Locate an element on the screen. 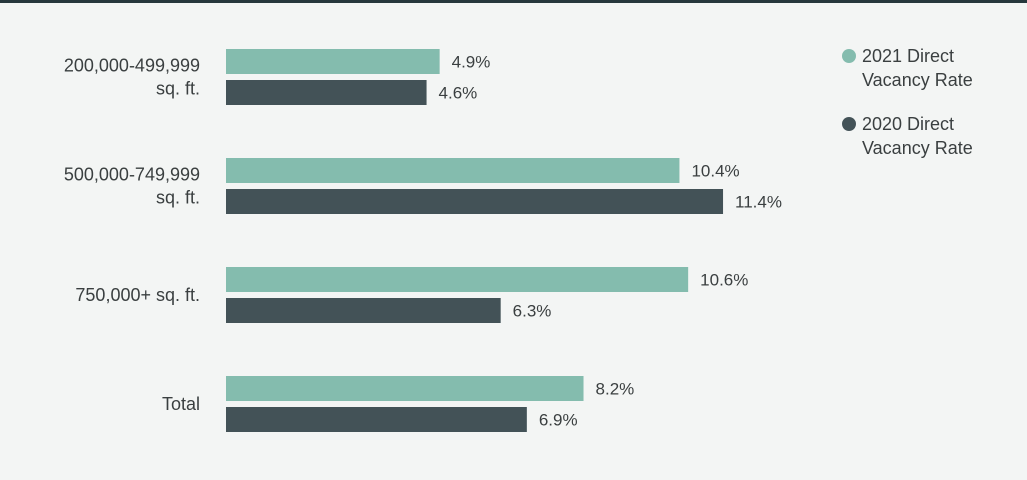 Image resolution: width=1027 pixels, height=480 pixels. data-label-2021-direct-vacancy-rate-500-000-749-999-sq-ft: 10.4% is located at coordinates (715, 171).